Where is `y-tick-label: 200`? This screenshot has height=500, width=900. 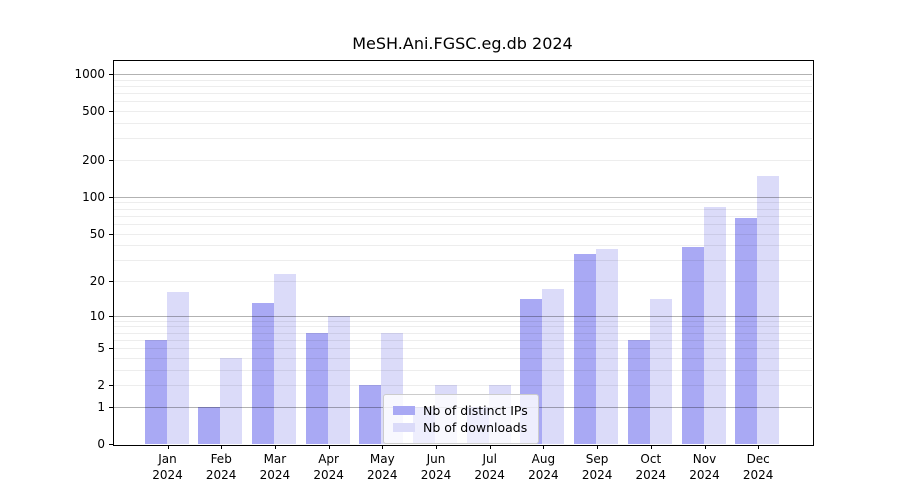
y-tick-label: 200 is located at coordinates (93, 160).